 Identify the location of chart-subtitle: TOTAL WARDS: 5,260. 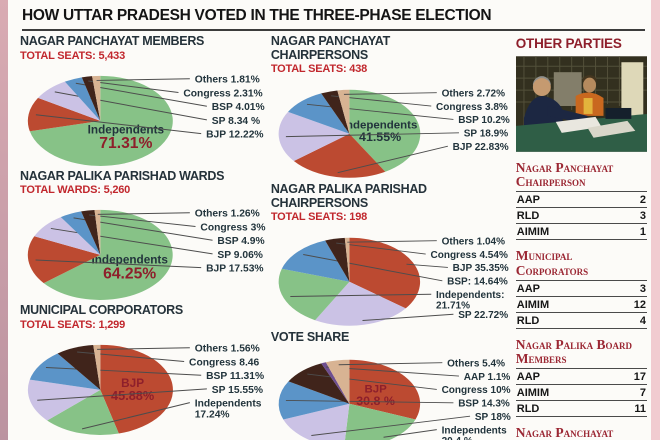
(75, 190).